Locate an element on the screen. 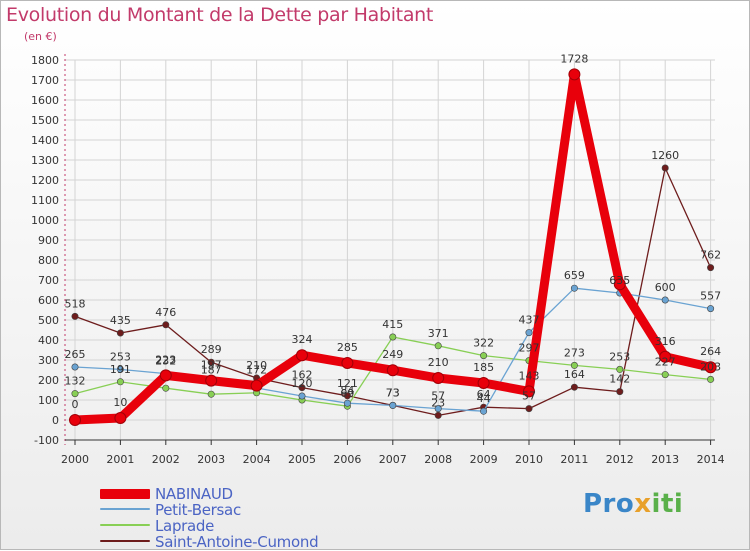  data-label-saint-antoine-cumond: 518 is located at coordinates (75, 303).